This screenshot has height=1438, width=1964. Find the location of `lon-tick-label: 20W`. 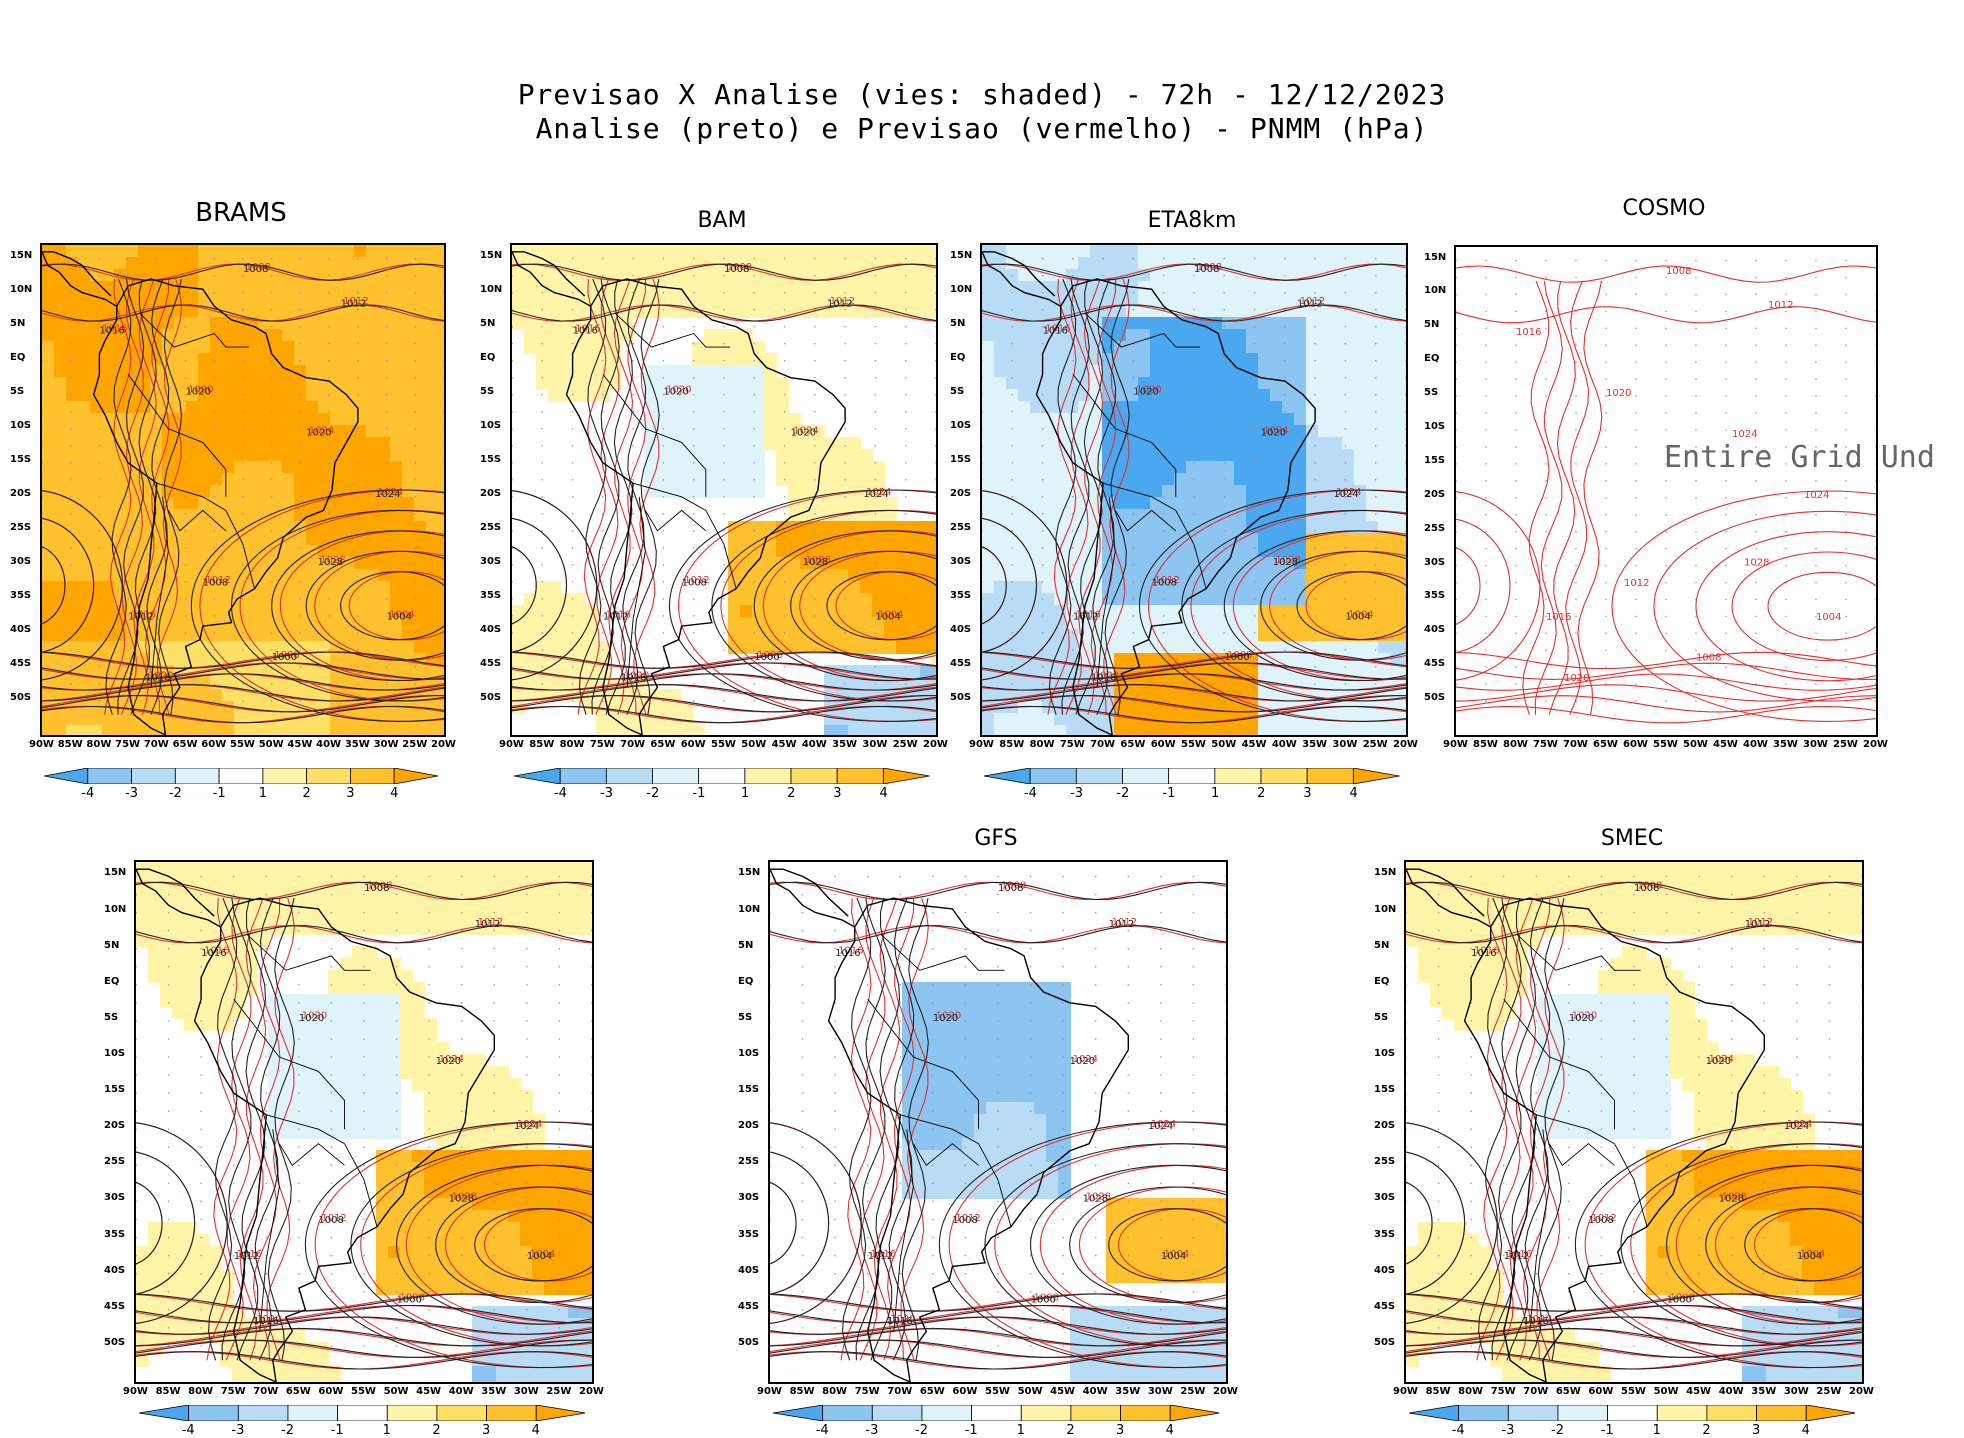

lon-tick-label: 20W is located at coordinates (935, 744).